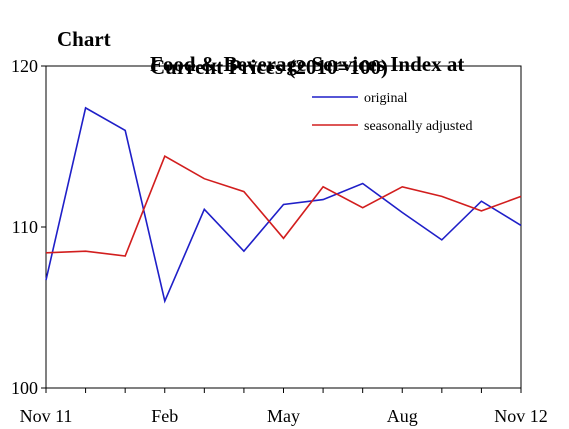 The height and width of the screenshot is (429, 569). I want to click on x-tick-label: May, so click(283, 416).